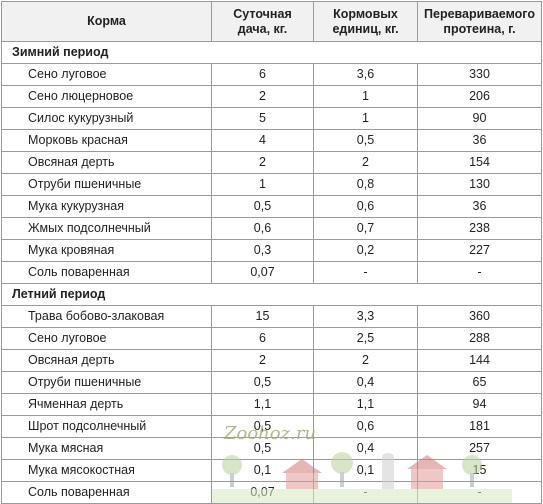  What do you see at coordinates (106, 404) in the screenshot?
I see `feed-name-cell: Ячменная дерть` at bounding box center [106, 404].